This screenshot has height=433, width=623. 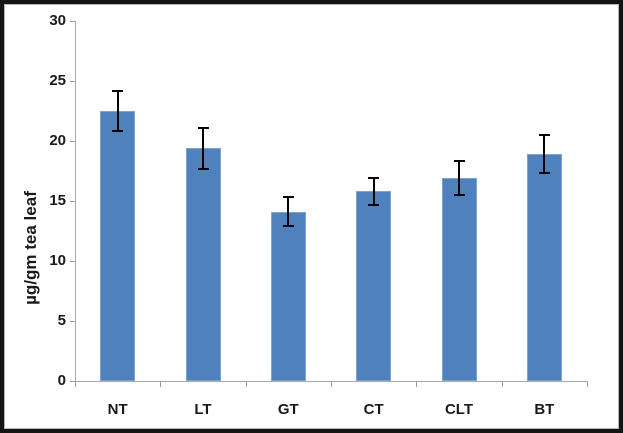 What do you see at coordinates (374, 178) in the screenshot?
I see `error-cap-top-ct` at bounding box center [374, 178].